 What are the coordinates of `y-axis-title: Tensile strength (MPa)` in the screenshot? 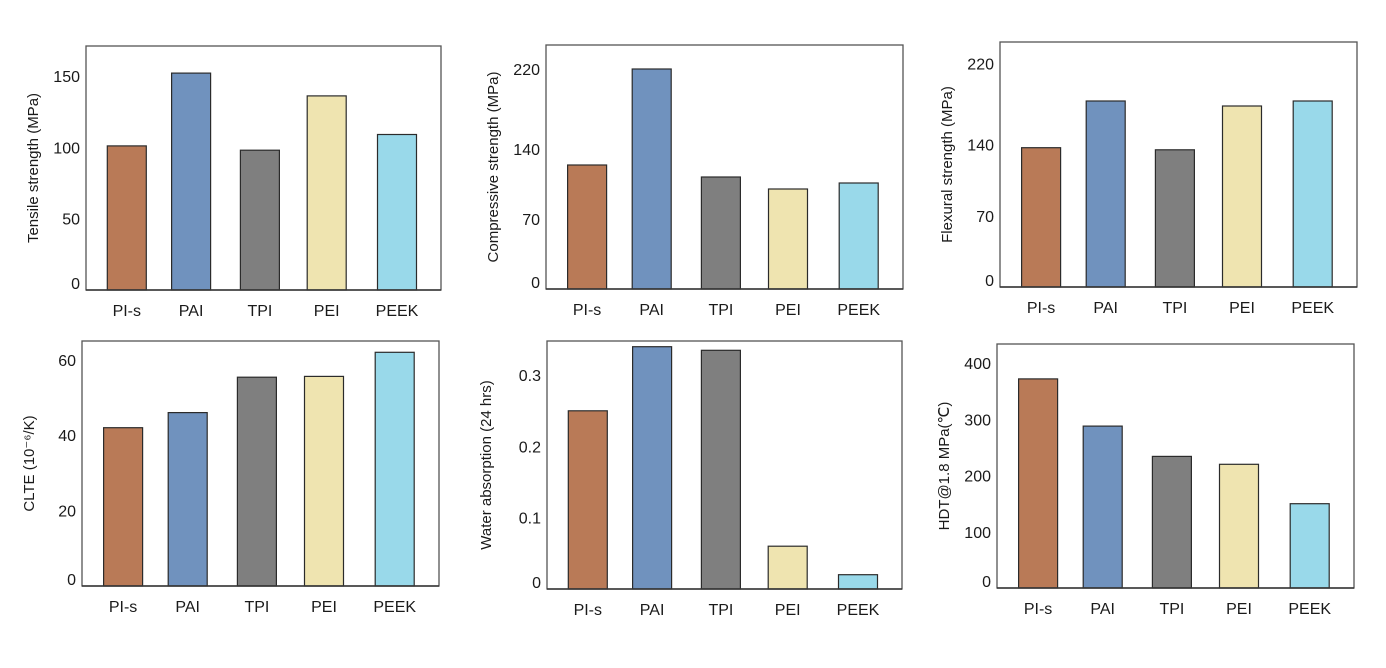 It's located at (33, 168).